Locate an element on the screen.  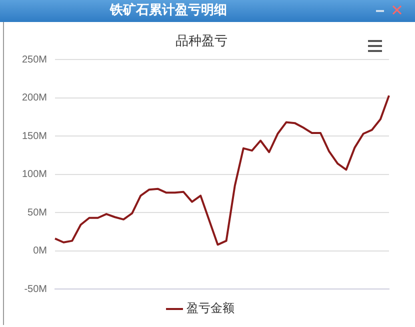
y-tick-label: 200M is located at coordinates (35, 98).